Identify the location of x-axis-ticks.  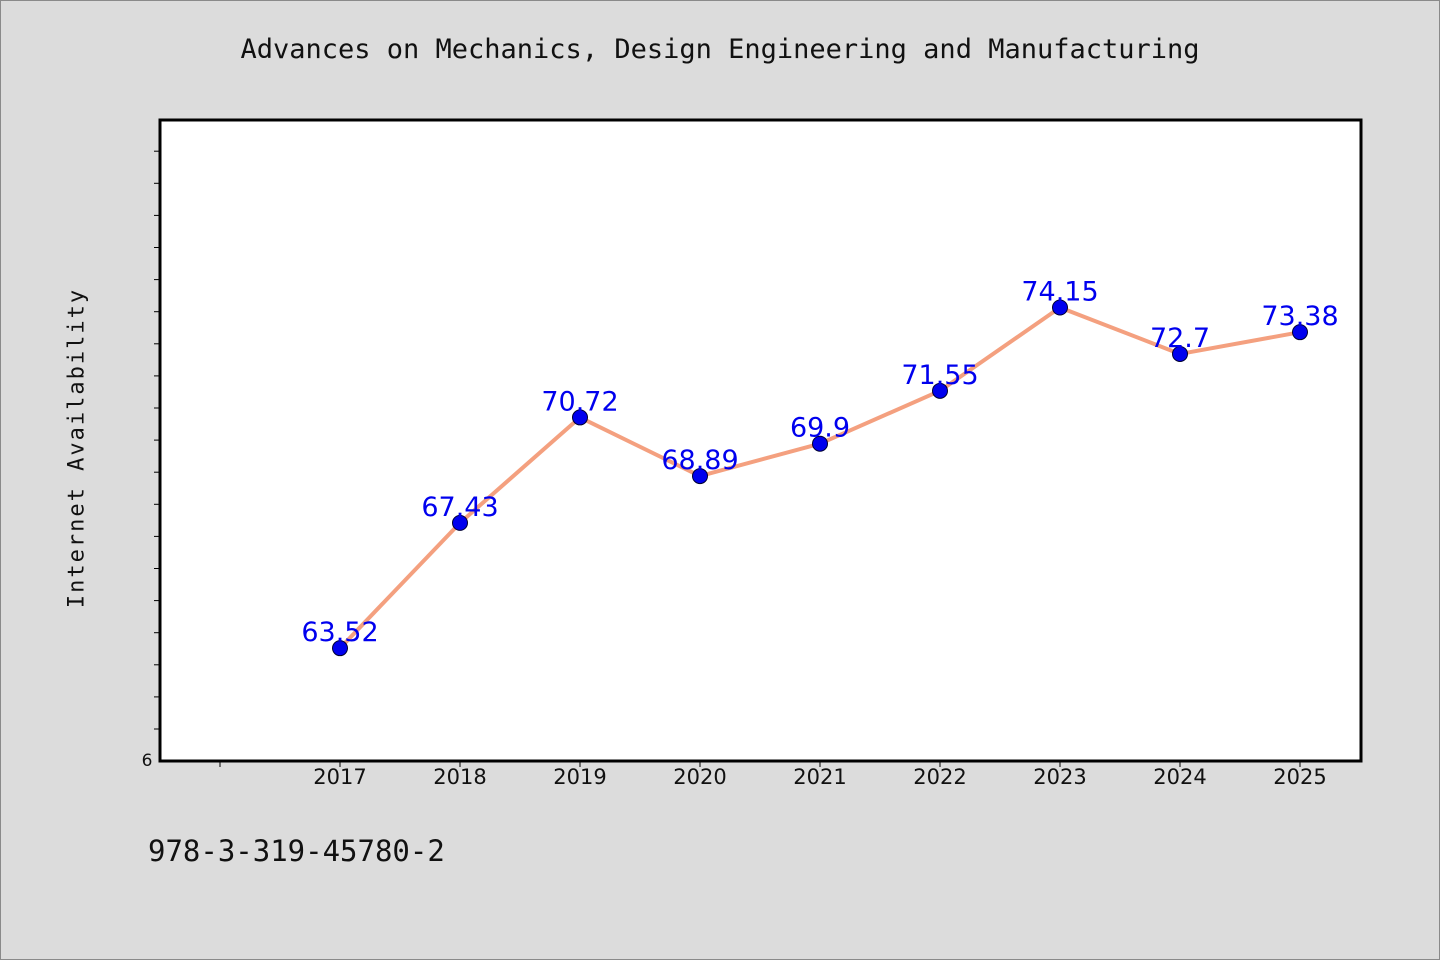
(760, 764).